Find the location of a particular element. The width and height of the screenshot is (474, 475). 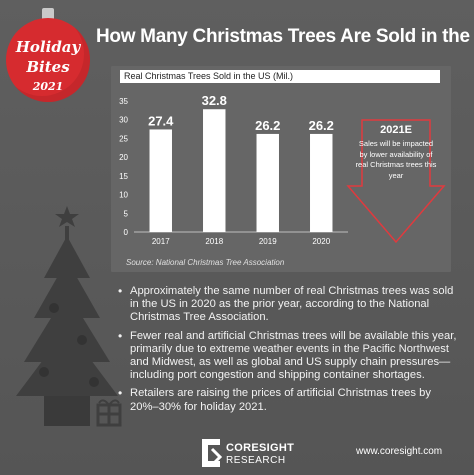

x-tick-label: 2019 is located at coordinates (268, 241).